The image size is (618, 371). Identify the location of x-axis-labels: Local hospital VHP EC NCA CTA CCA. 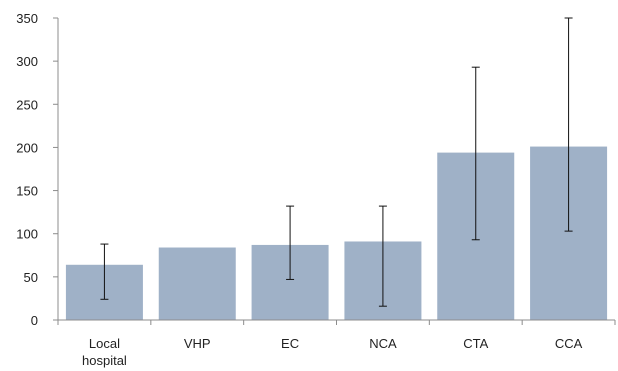
(332, 352).